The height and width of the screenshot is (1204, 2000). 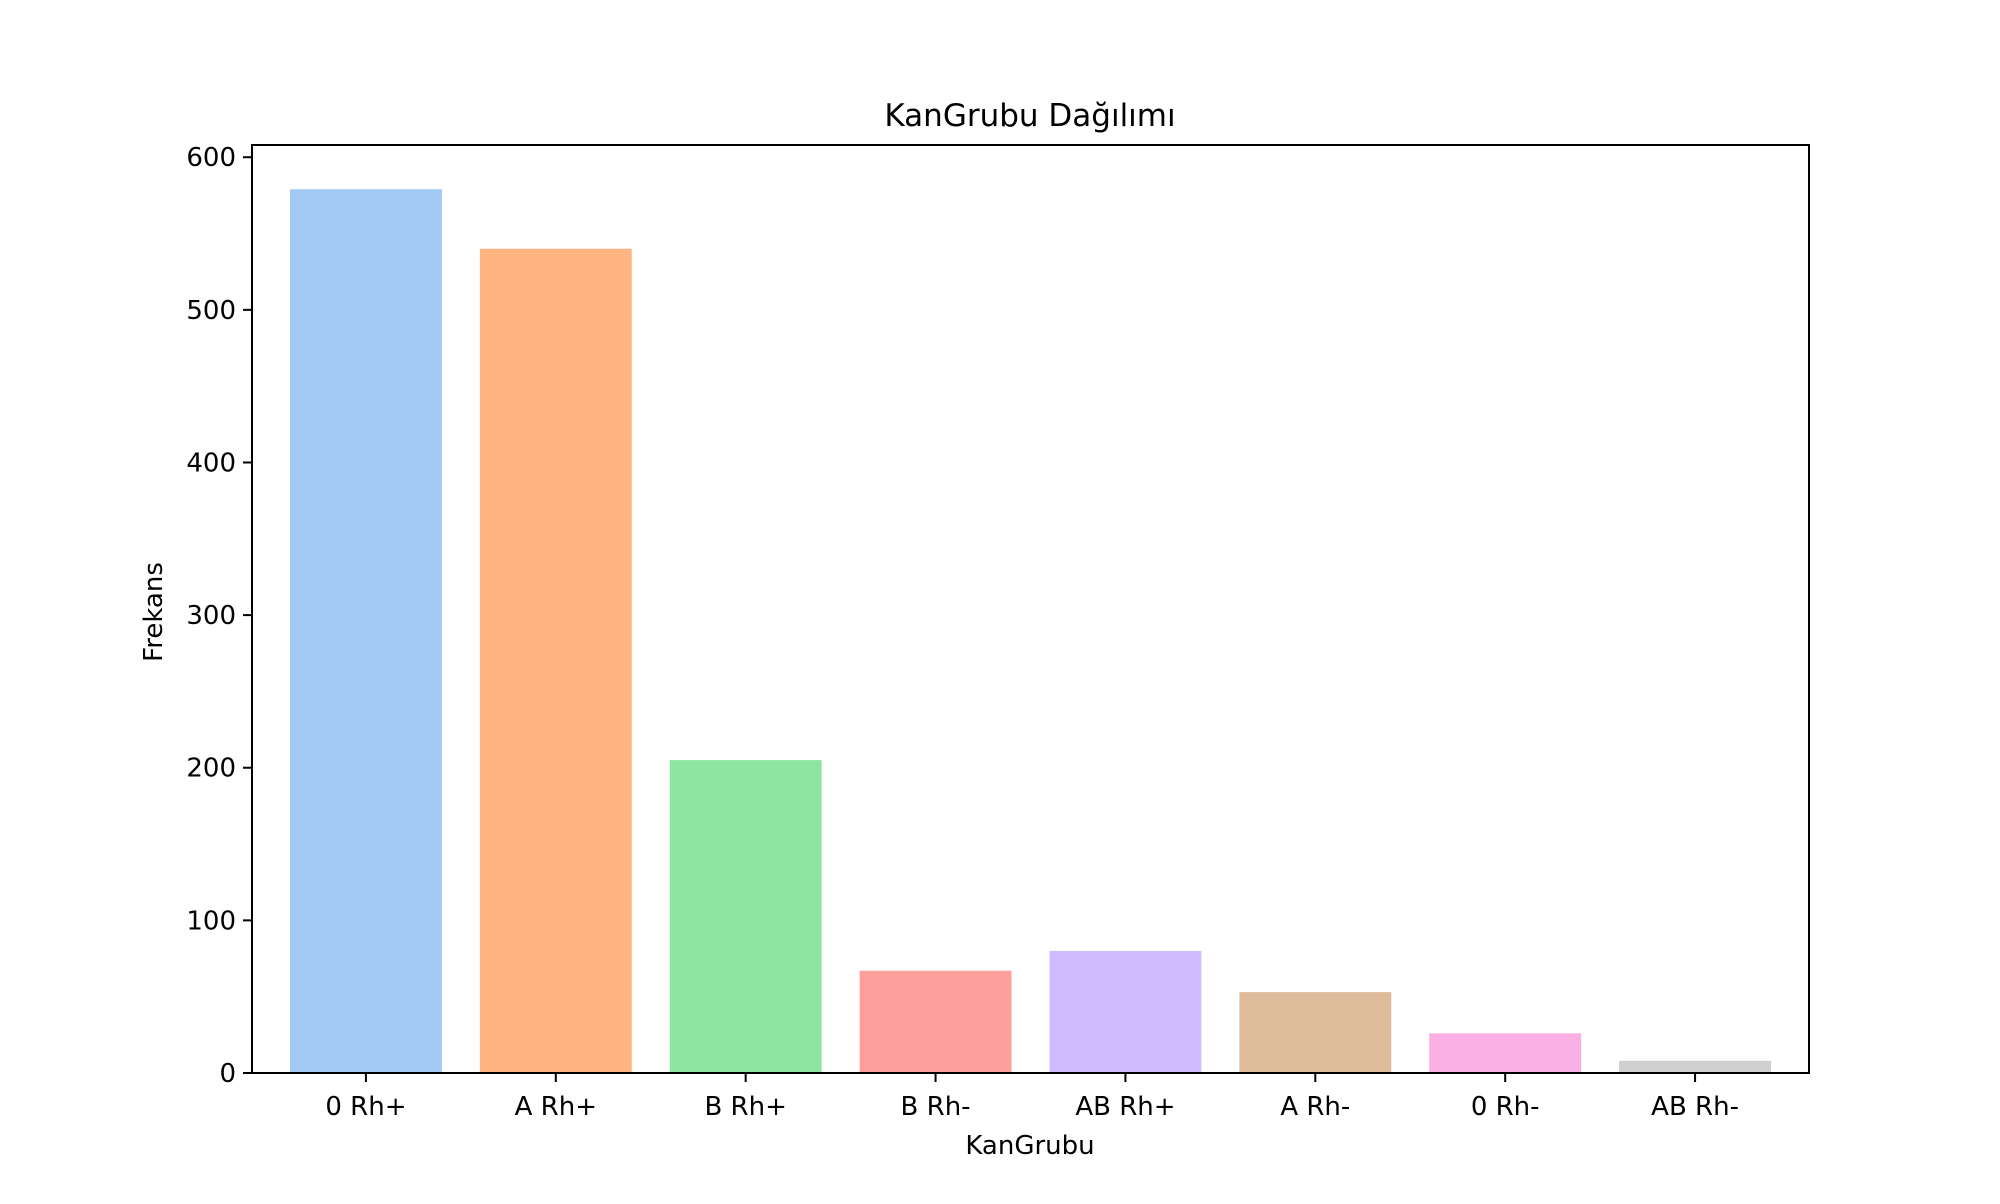 What do you see at coordinates (211, 616) in the screenshot?
I see `y-tick-label-3: 300` at bounding box center [211, 616].